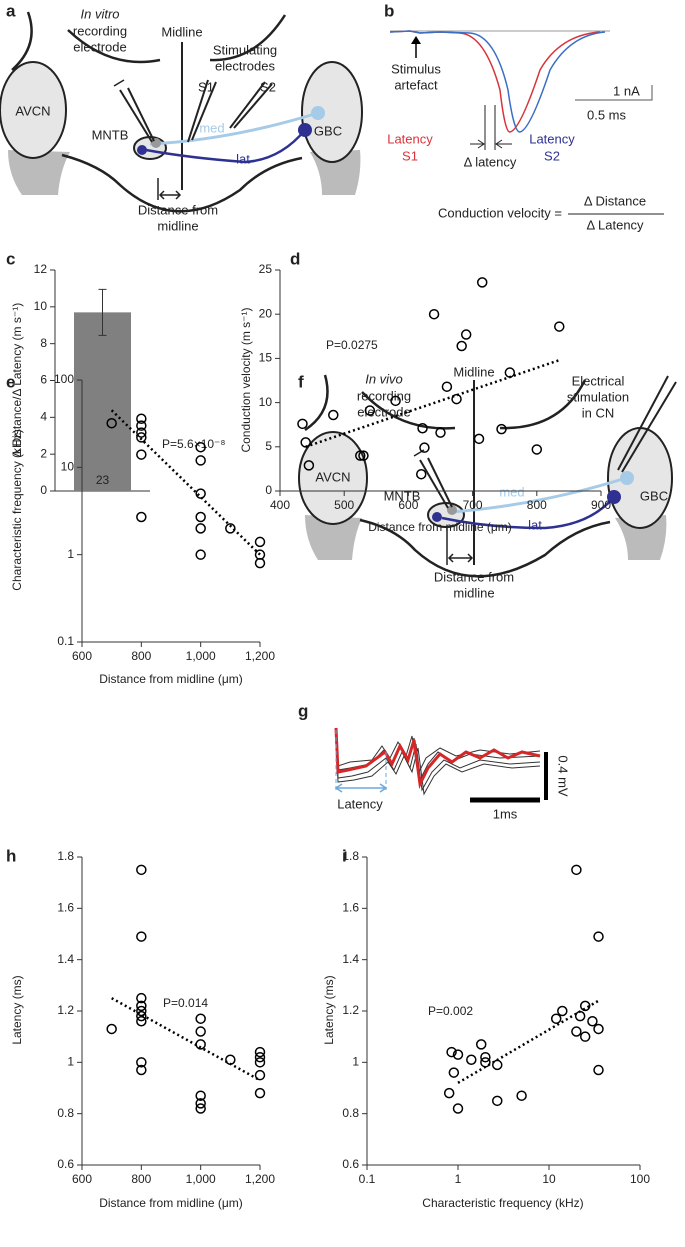 The width and height of the screenshot is (685, 1247). What do you see at coordinates (402, 495) in the screenshot?
I see `label: MNTB` at bounding box center [402, 495].